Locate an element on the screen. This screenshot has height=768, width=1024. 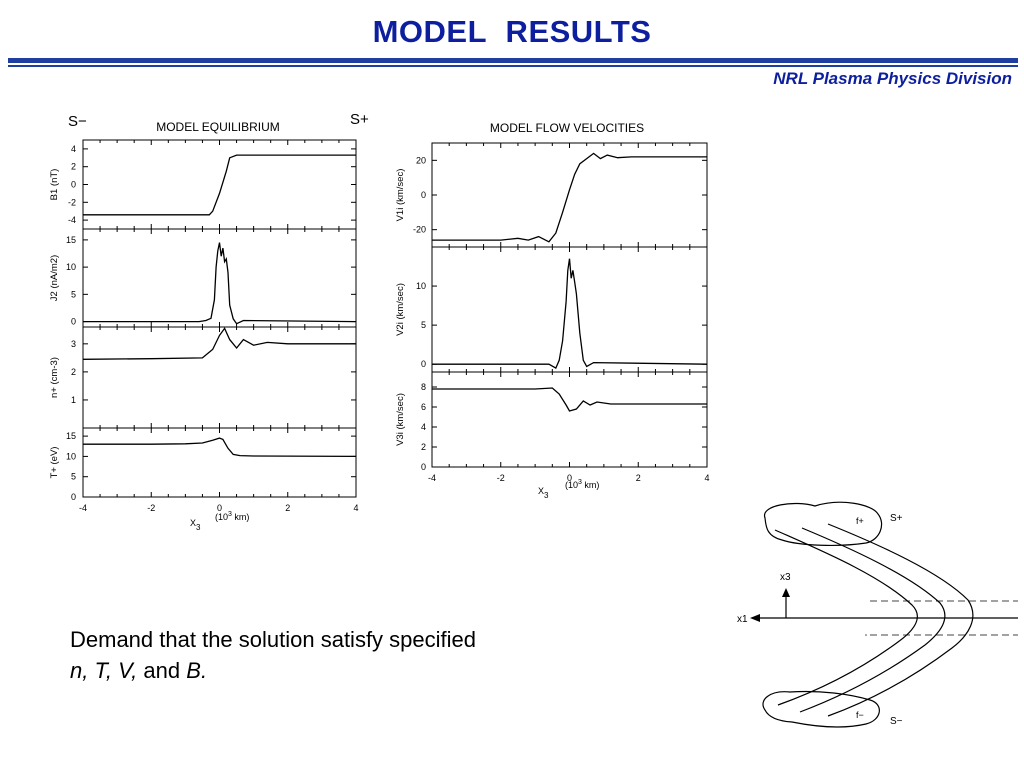
y-tick-label: 8 is located at coordinates (423, 387).